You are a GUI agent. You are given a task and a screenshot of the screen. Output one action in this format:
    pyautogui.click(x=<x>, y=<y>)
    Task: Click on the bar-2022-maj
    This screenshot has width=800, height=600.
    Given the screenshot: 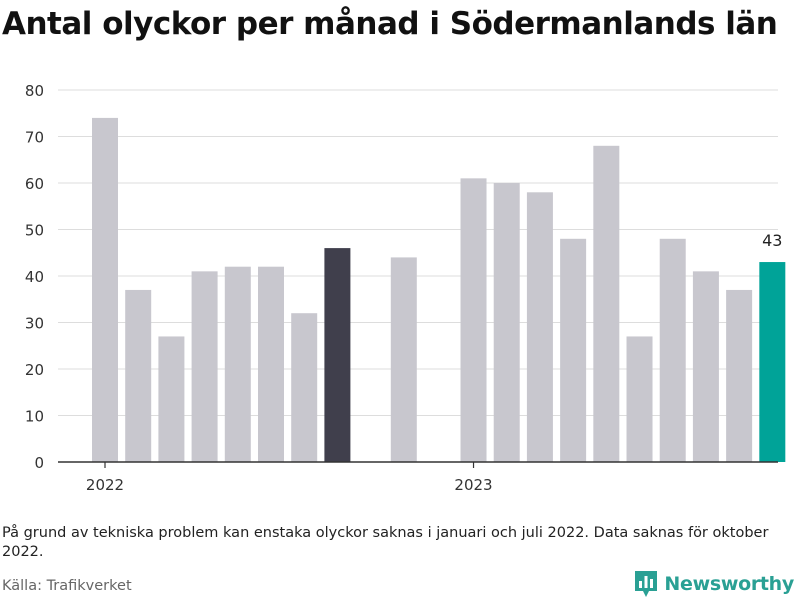 What is the action you would take?
    pyautogui.click(x=237, y=364)
    